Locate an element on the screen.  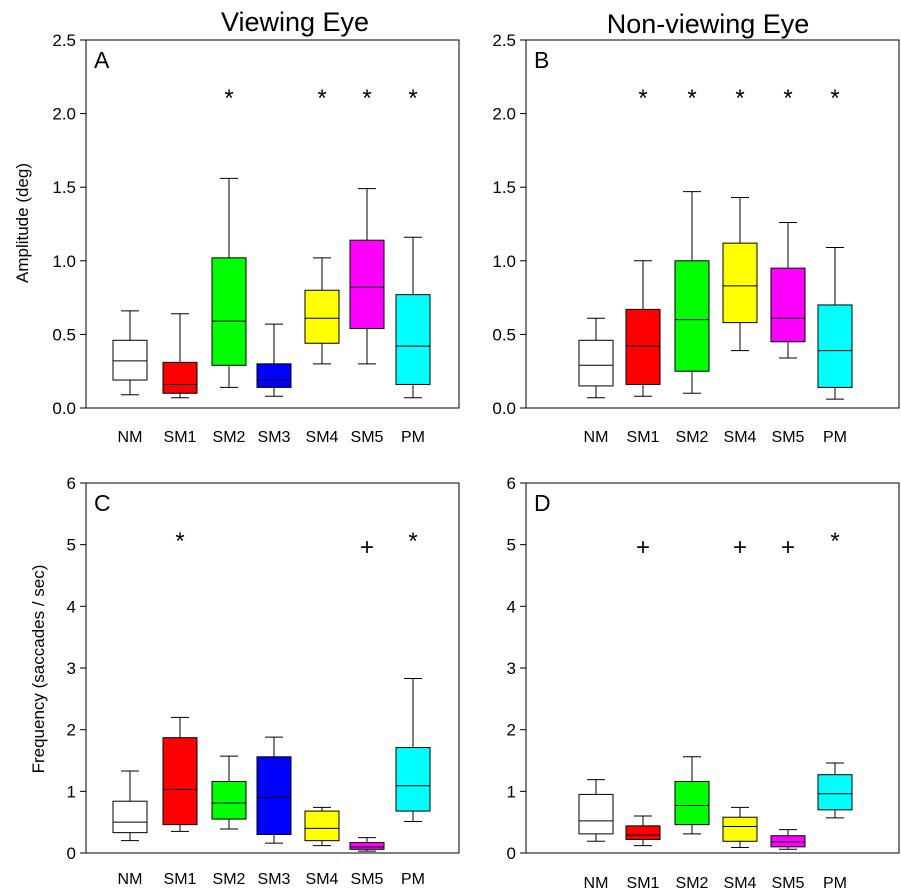
ylabel-frequency: Frequency (saccades / sec) is located at coordinates (38, 669).